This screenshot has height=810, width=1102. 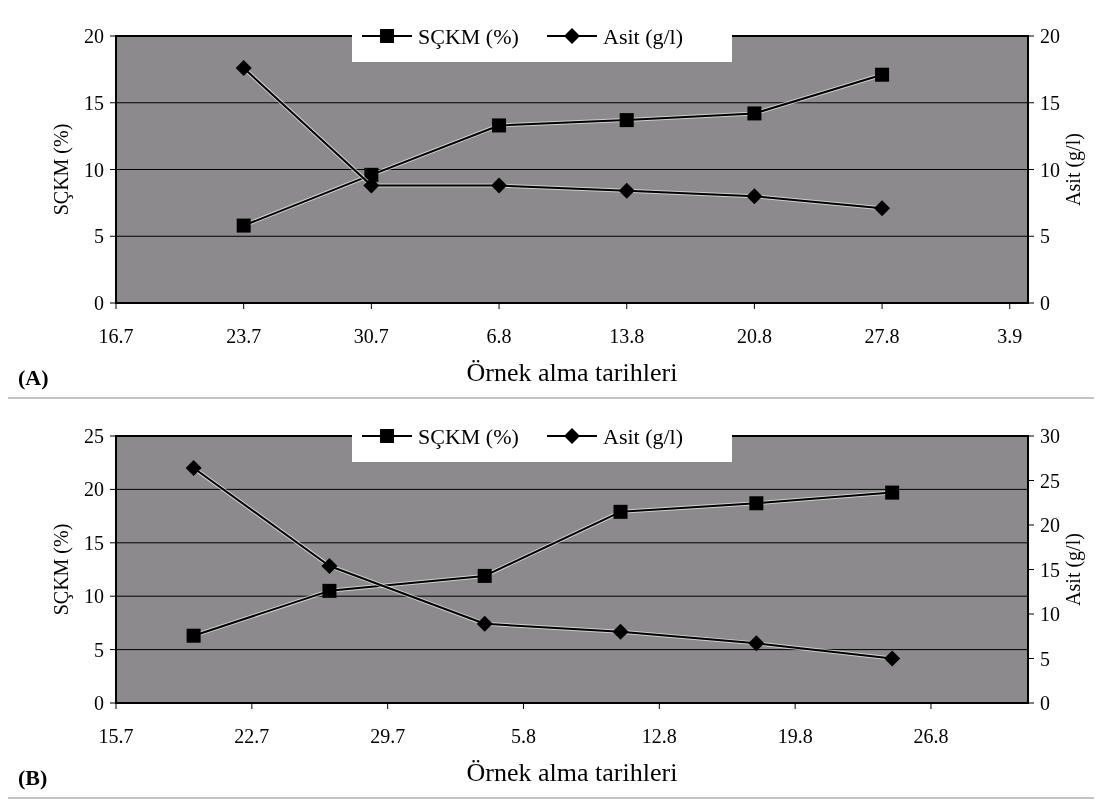 I want to click on x-tick-label: 30.7, so click(x=371, y=336).